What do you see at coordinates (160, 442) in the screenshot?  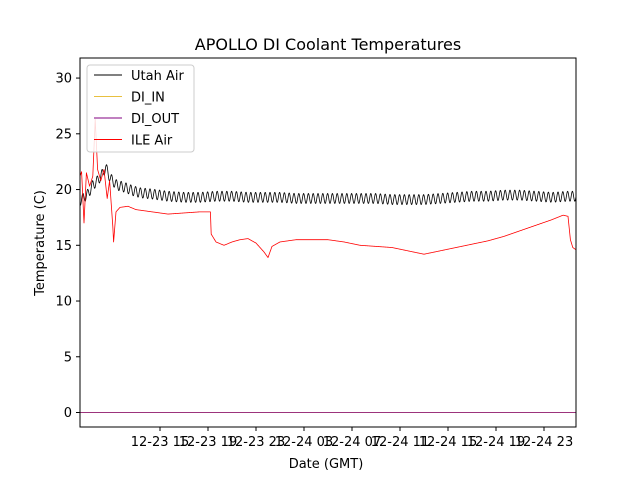 I see `x-tick-label: 12-23 15` at bounding box center [160, 442].